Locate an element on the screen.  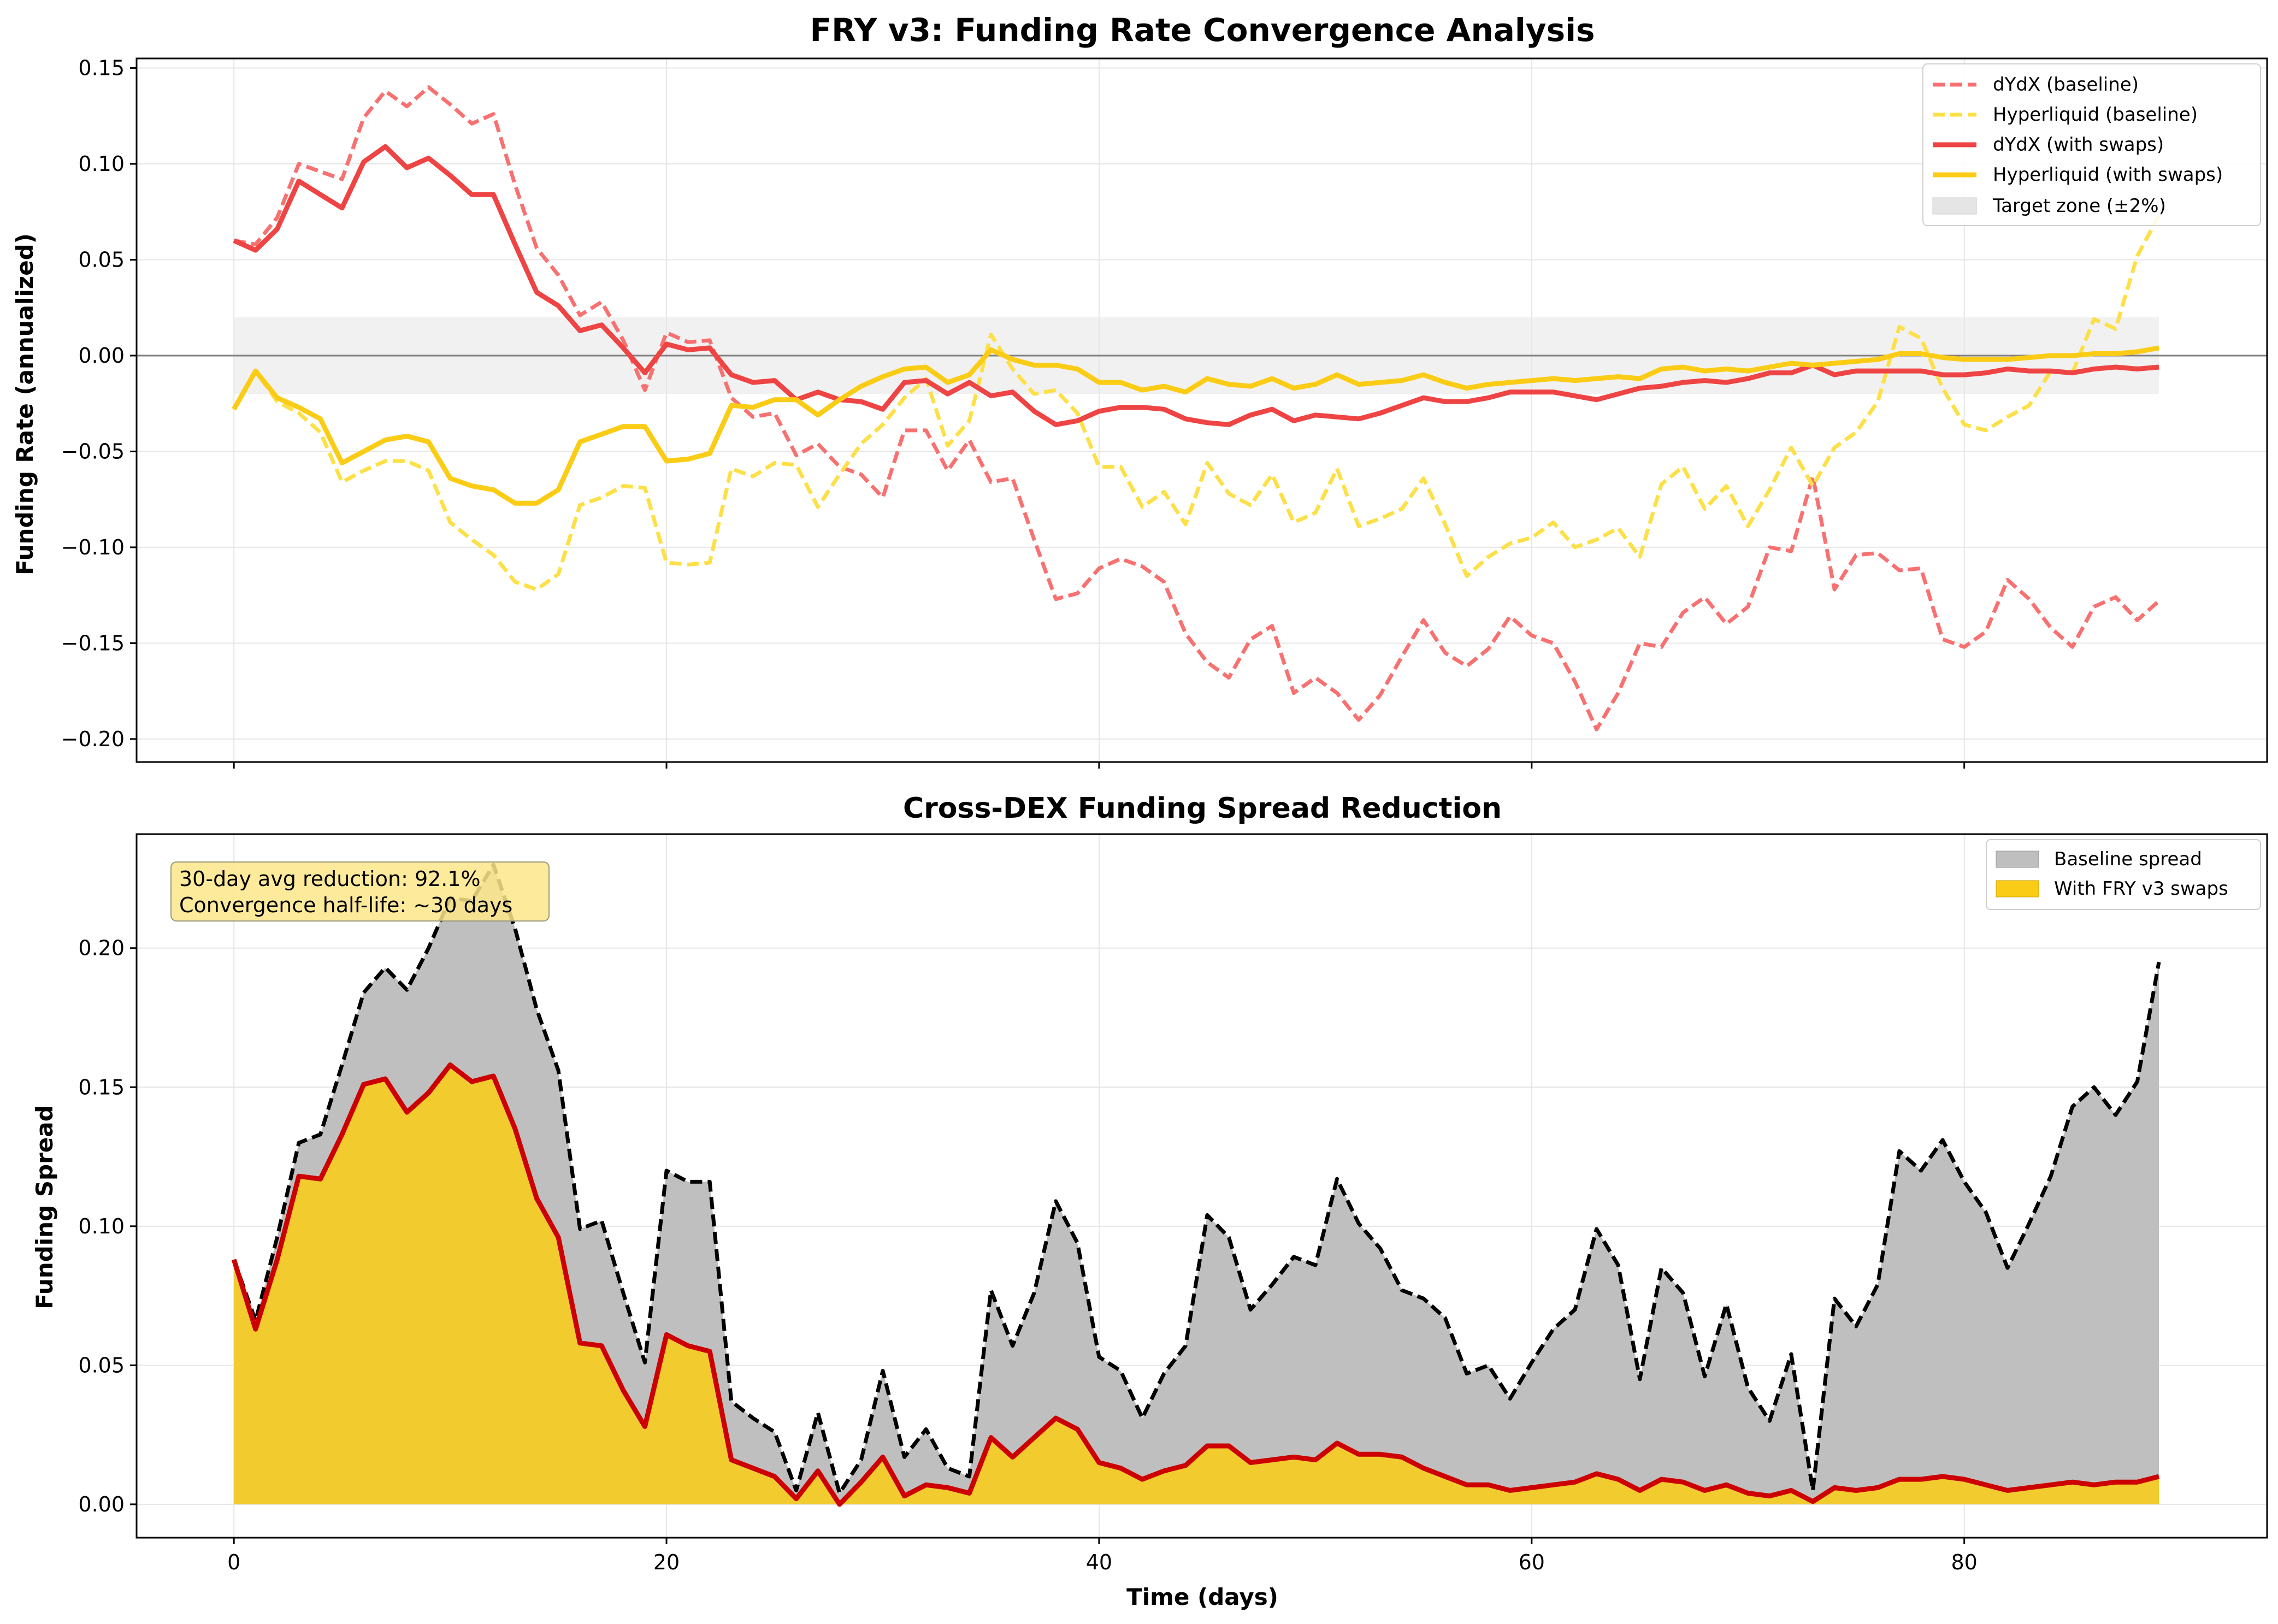
legend-item-baseline-spread: Baseline spread is located at coordinates (2099, 859).